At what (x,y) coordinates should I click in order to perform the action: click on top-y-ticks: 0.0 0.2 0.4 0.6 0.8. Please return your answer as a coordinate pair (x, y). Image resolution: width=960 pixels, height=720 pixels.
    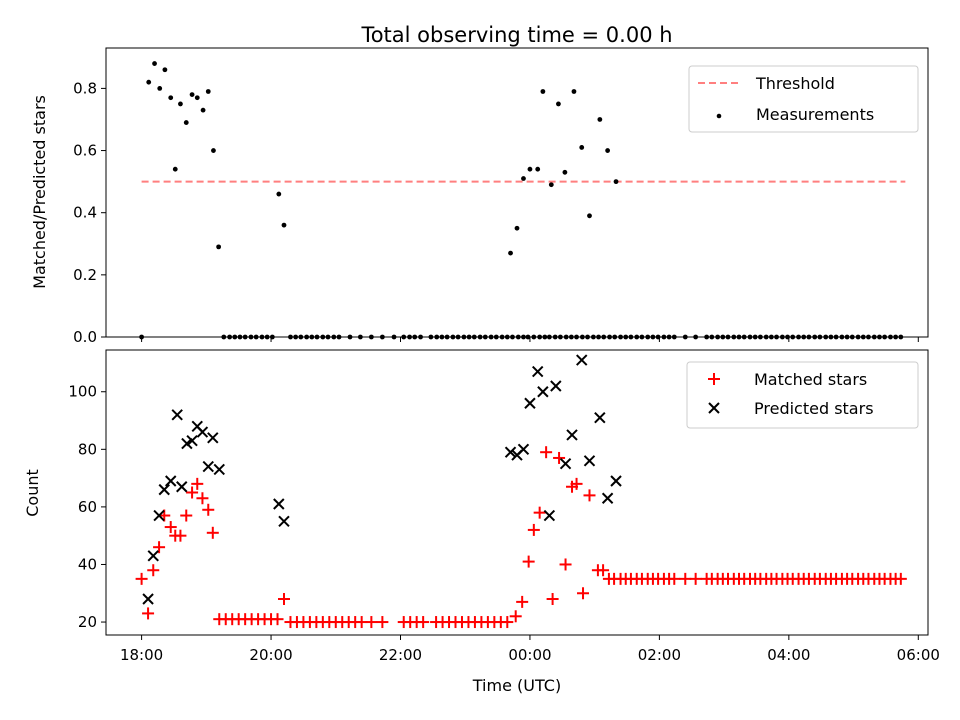
    Looking at the image, I should click on (89, 212).